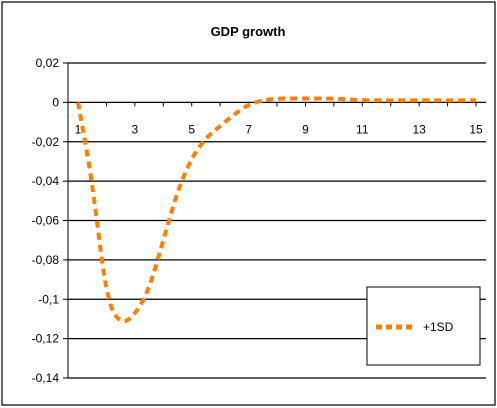 The image size is (497, 408). I want to click on legend-box, so click(423, 326).